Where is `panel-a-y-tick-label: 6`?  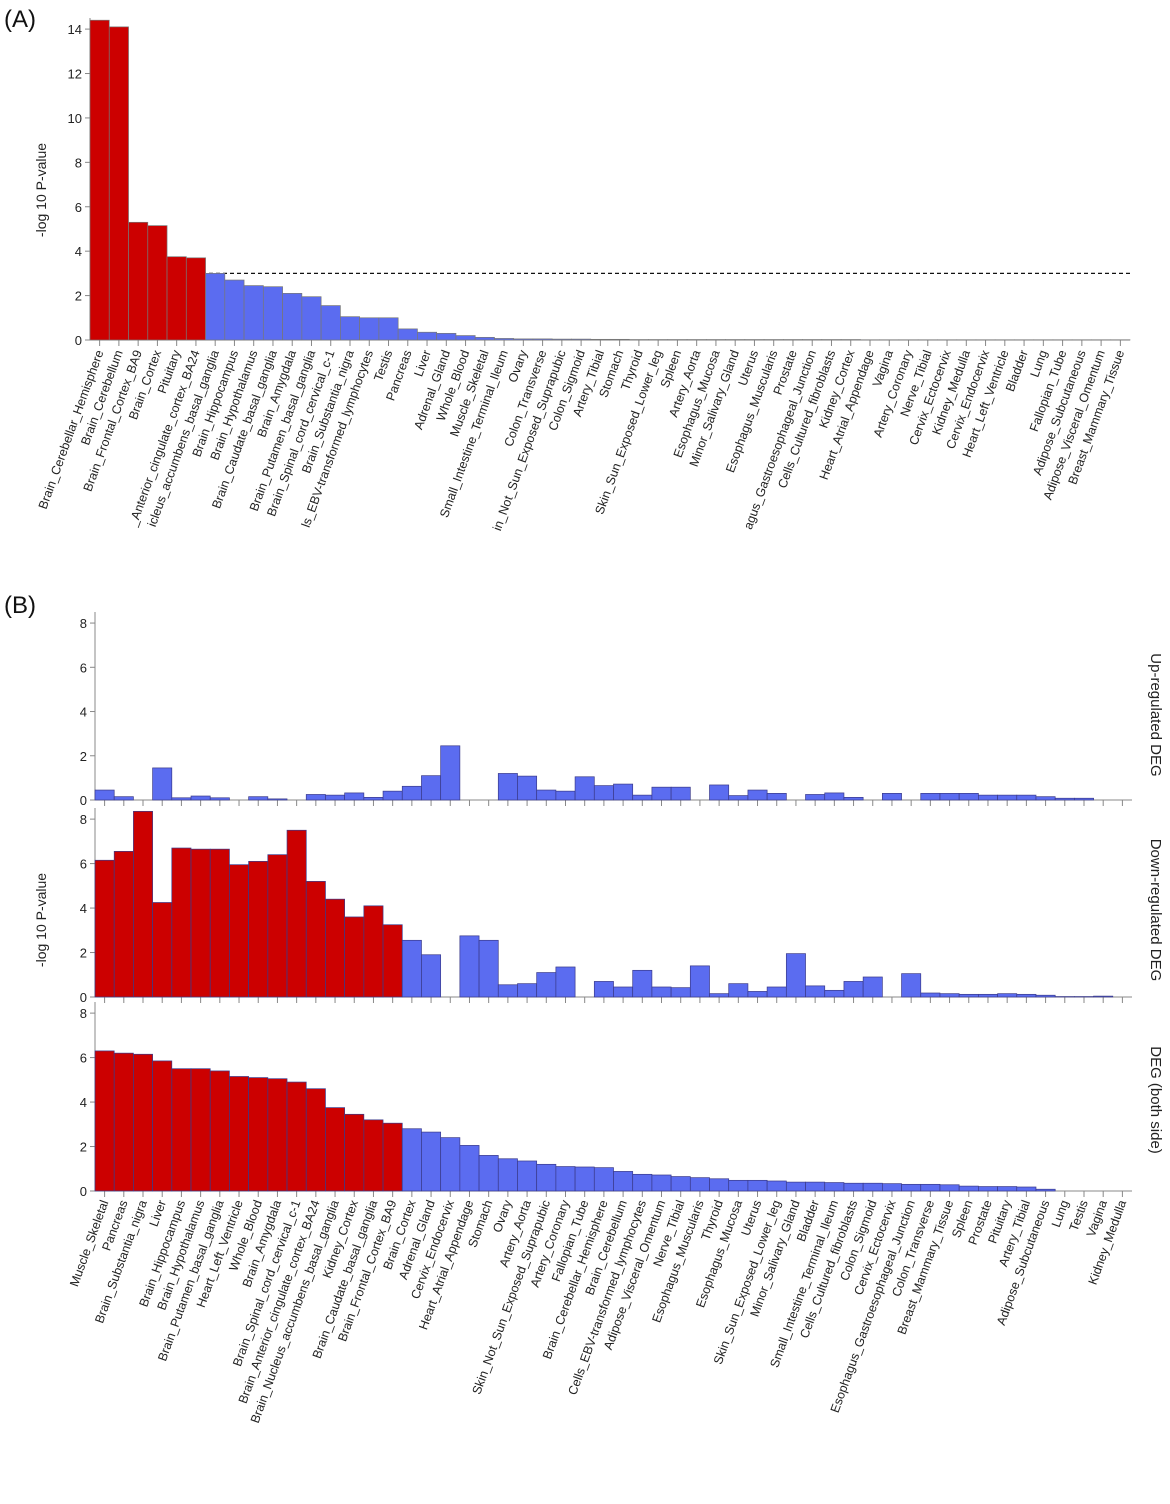 panel-a-y-tick-label: 6 is located at coordinates (78, 207).